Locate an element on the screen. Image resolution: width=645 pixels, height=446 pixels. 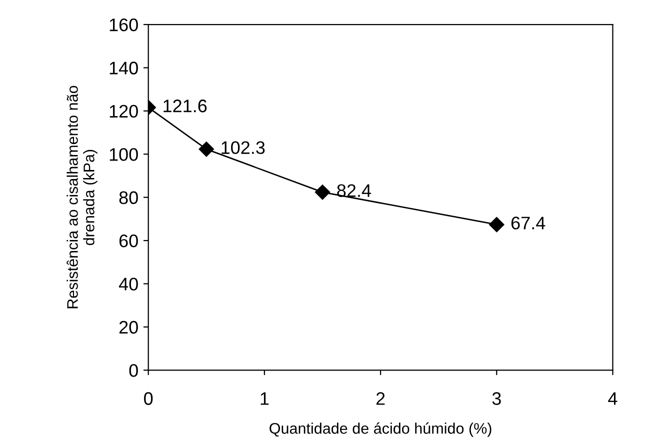
y-tick-label: 140 is located at coordinates (124, 68).